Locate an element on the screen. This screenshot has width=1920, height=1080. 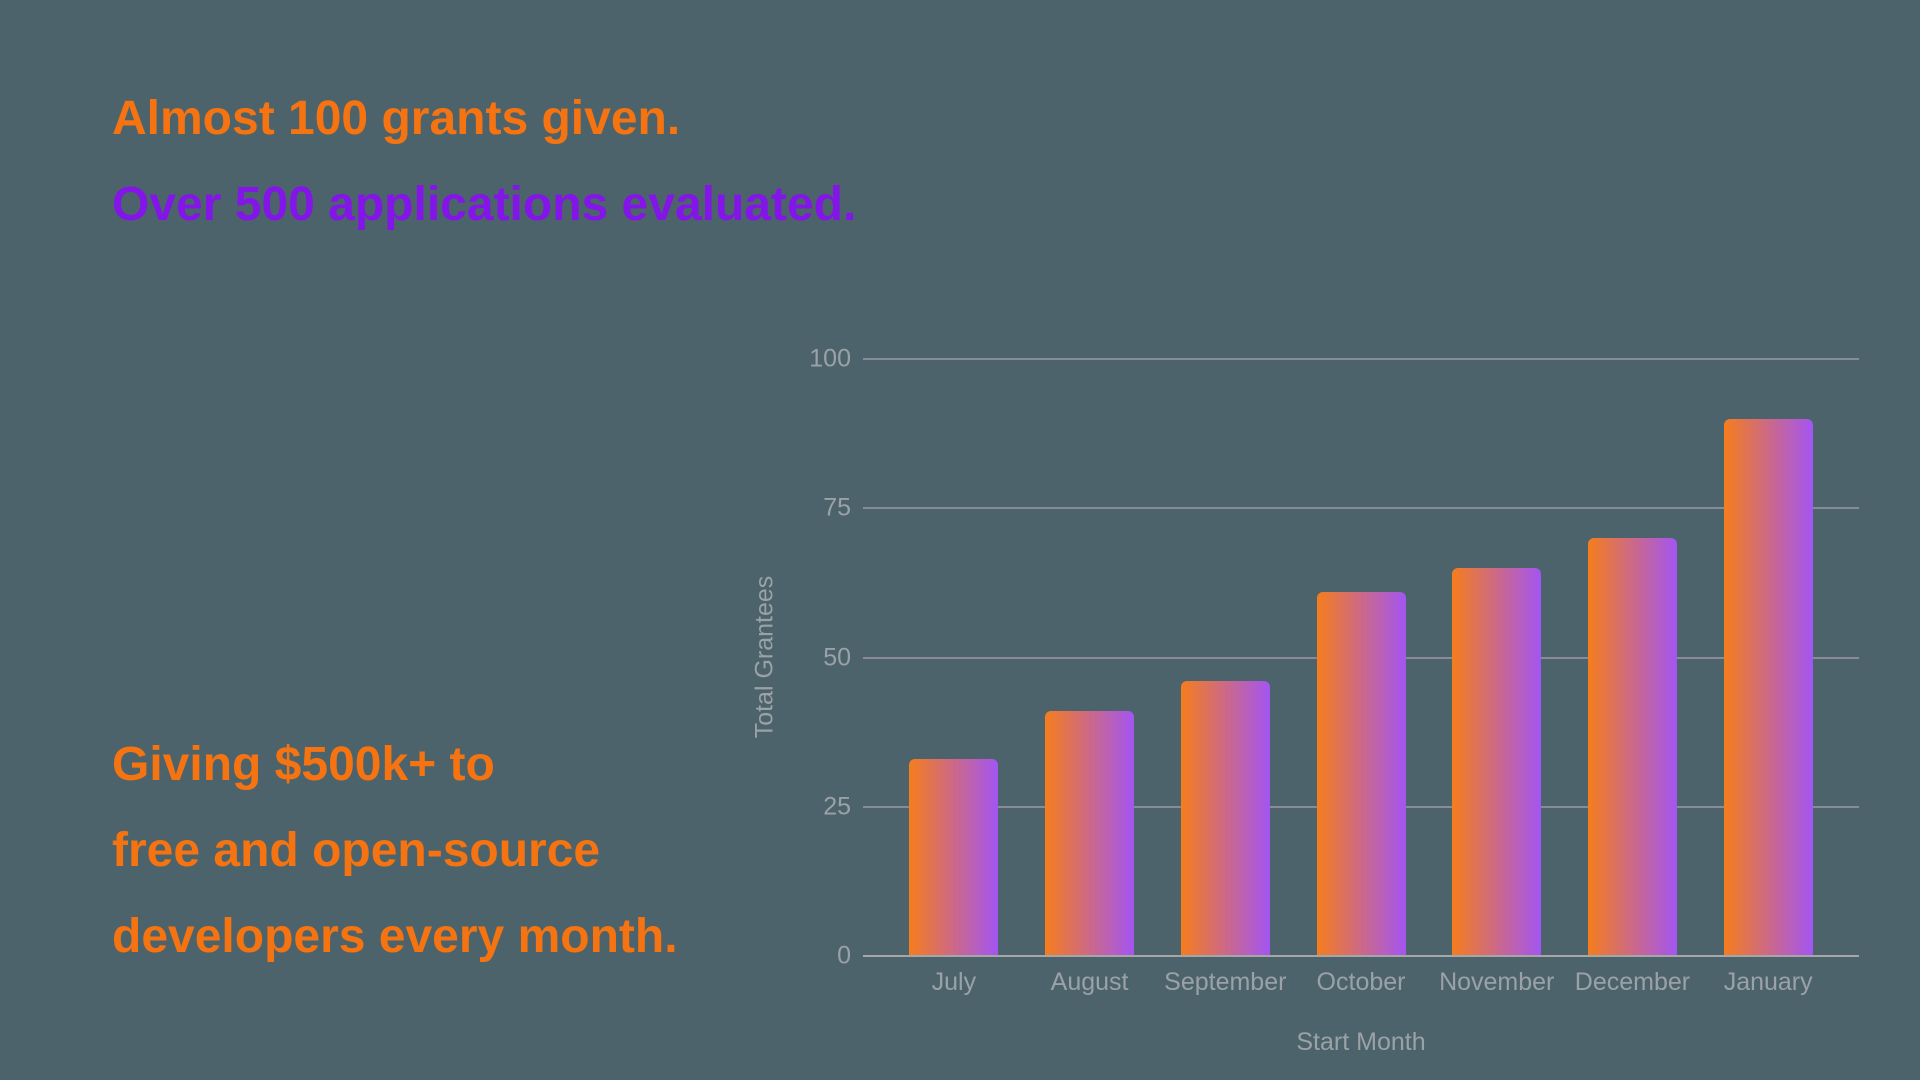
y-tick-50: 50 is located at coordinates (837, 657).